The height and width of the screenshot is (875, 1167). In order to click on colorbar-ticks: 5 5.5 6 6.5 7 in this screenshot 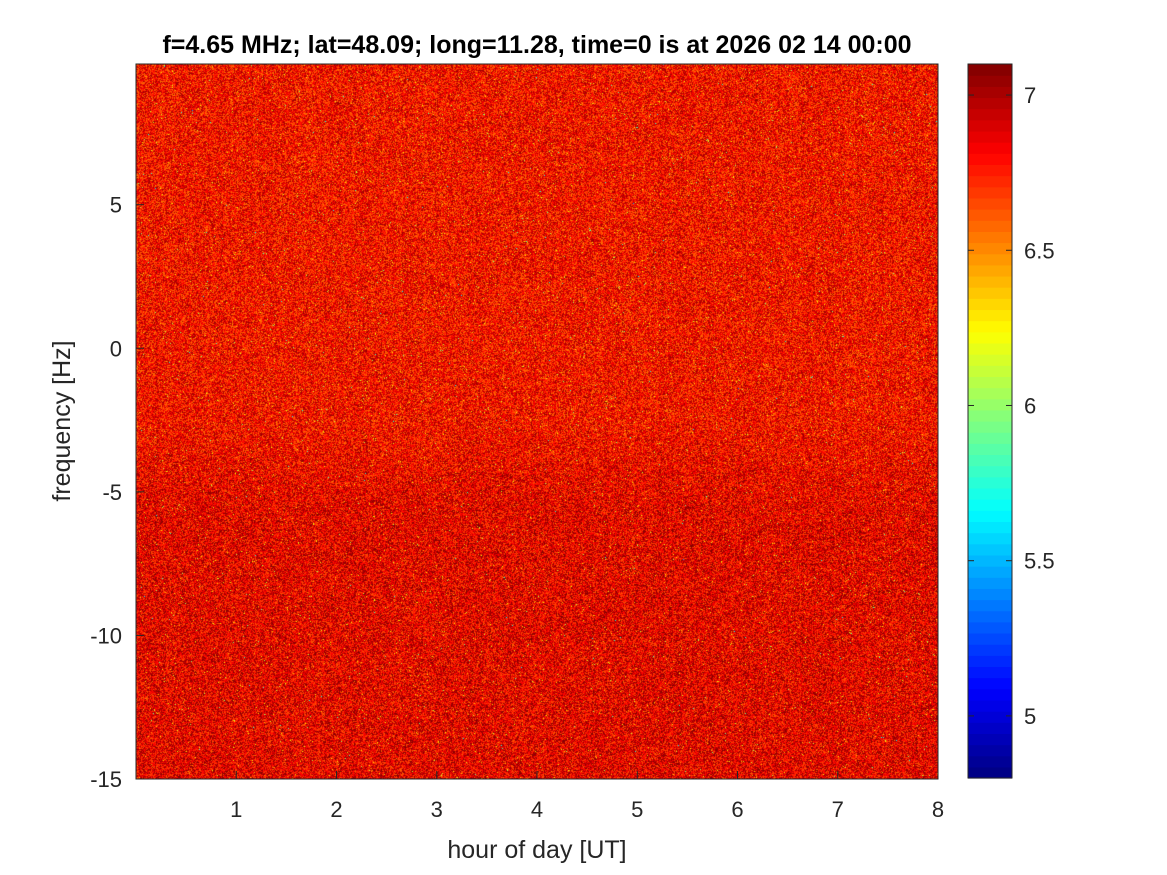, I will do `click(1011, 406)`.